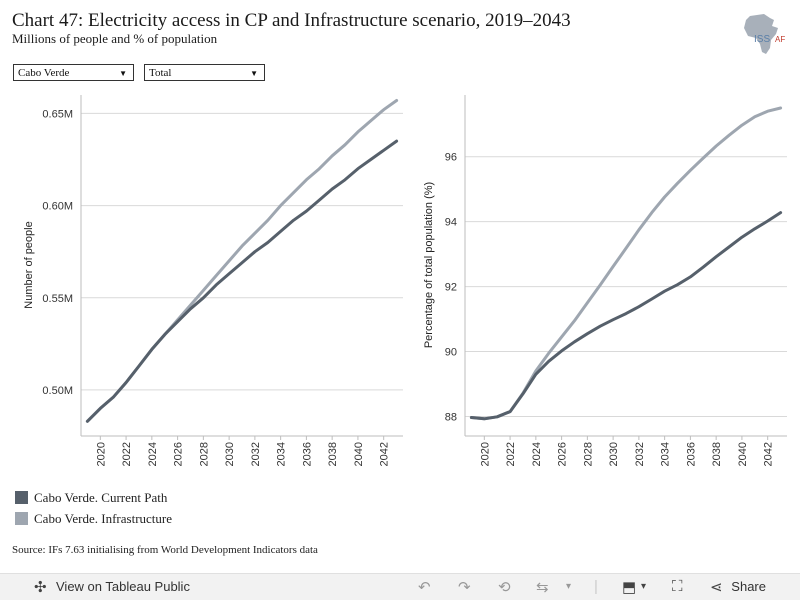  Describe the element at coordinates (748, 586) in the screenshot. I see `share-button: Share` at that location.